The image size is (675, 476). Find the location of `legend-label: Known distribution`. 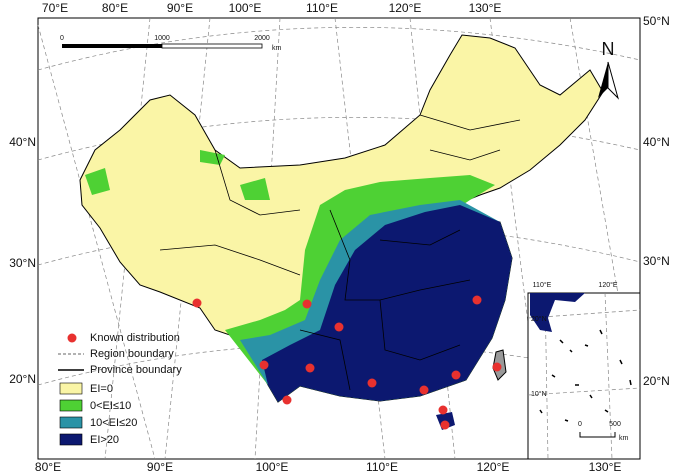

legend-label: Known distribution is located at coordinates (135, 338).